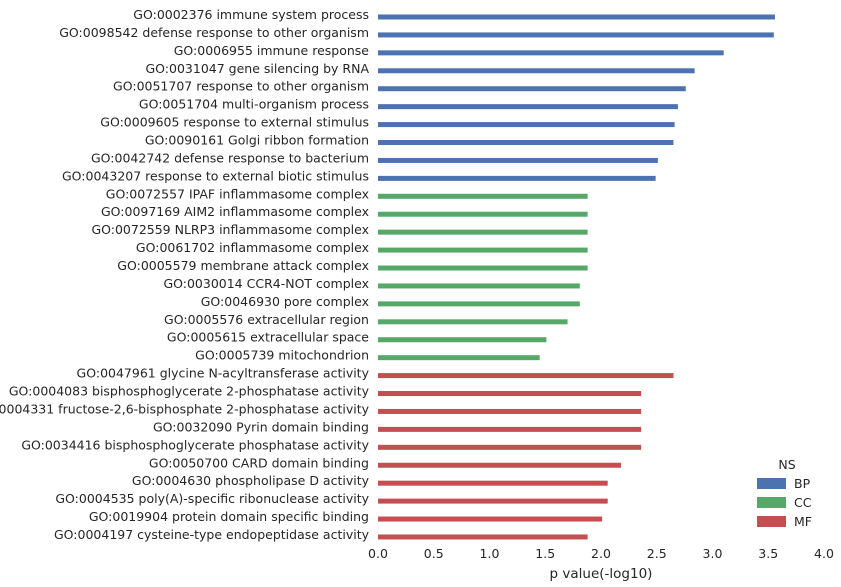  I want to click on category-label: GO:0090161 Golgi ribbon formation, so click(257, 140).